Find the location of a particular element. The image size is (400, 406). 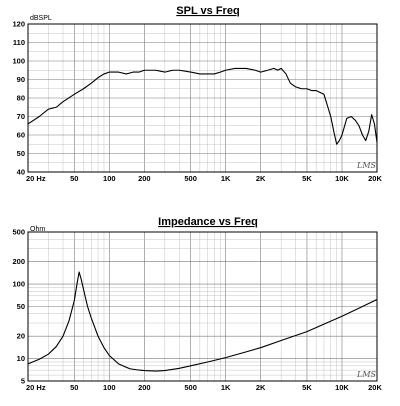

spl-y-tick-label: 80 is located at coordinates (21, 98).